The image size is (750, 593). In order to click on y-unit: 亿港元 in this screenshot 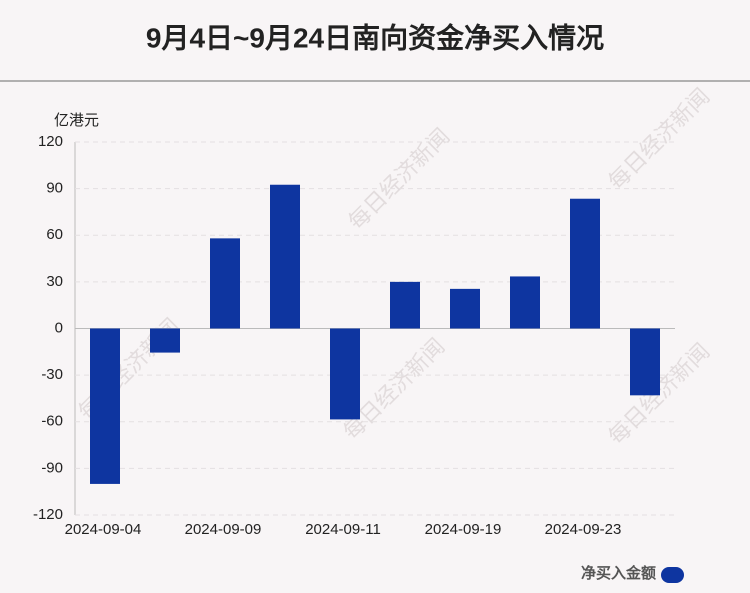, I will do `click(76, 120)`.